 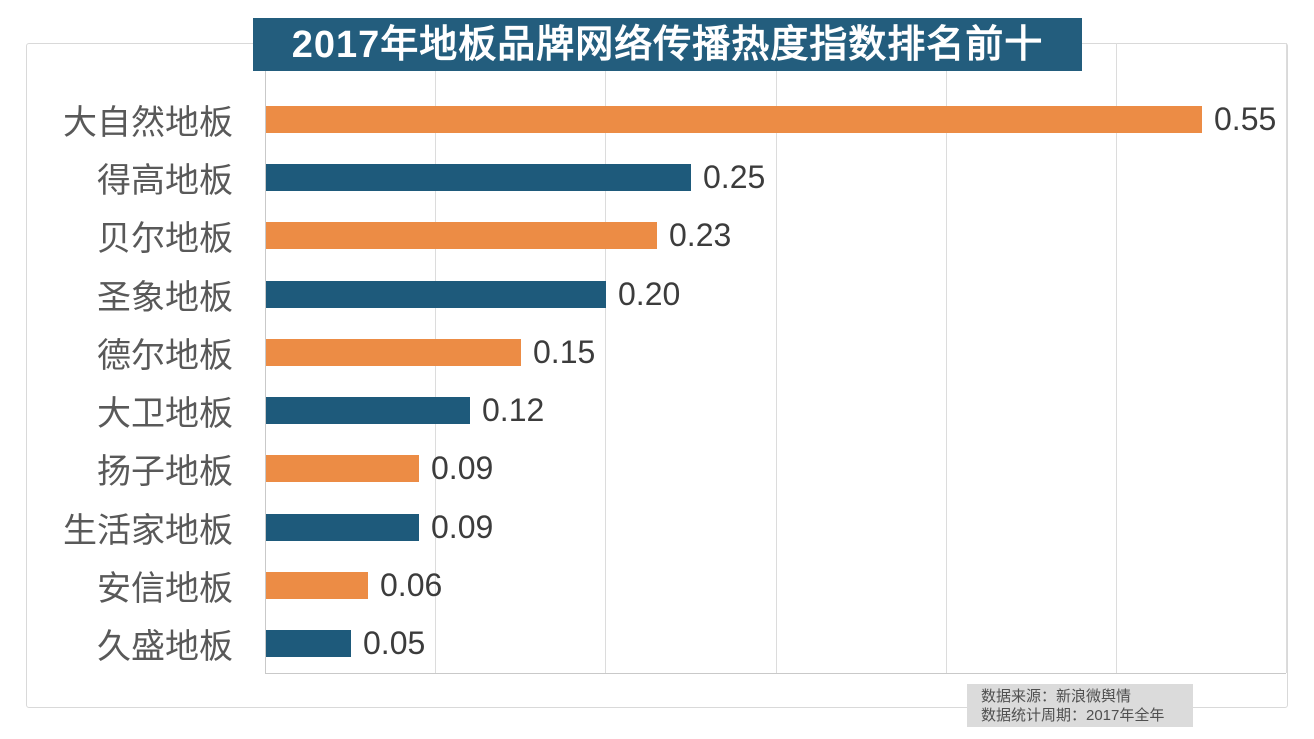 What do you see at coordinates (1056, 696) in the screenshot?
I see `source-note-line1: 数据来源：新浪微舆情` at bounding box center [1056, 696].